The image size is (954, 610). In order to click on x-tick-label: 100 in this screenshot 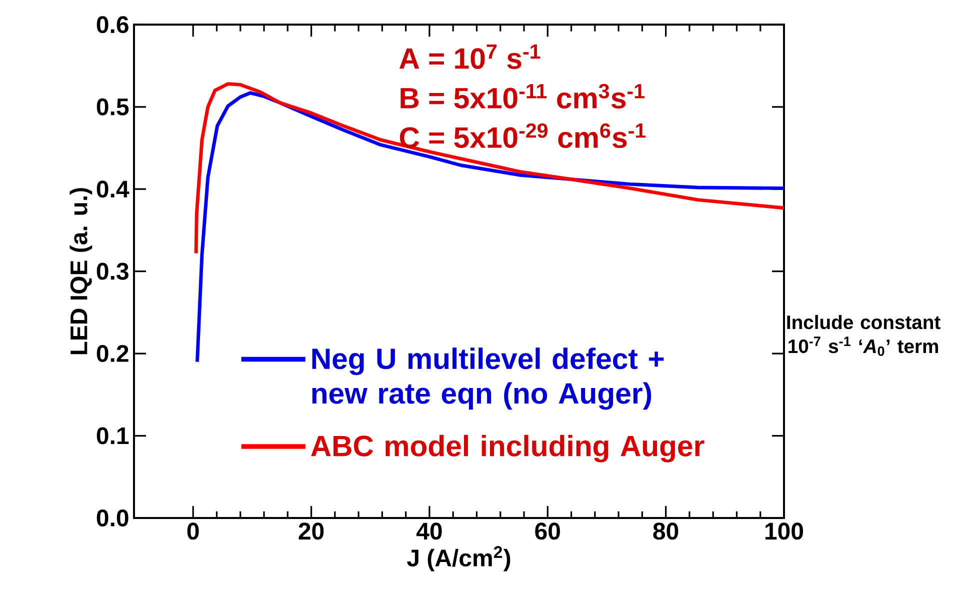, I will do `click(784, 531)`.